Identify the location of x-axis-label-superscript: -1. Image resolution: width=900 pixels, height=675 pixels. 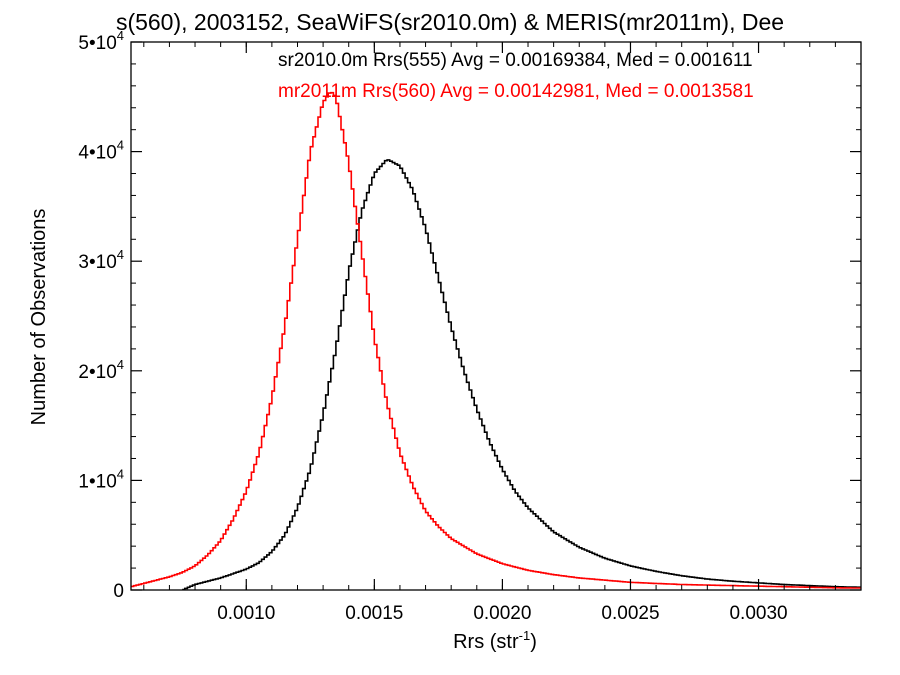
(525, 635).